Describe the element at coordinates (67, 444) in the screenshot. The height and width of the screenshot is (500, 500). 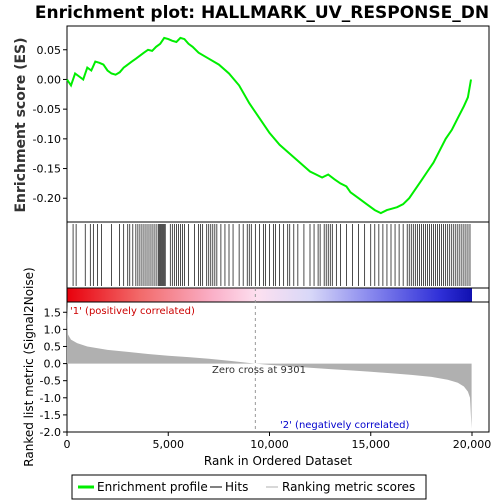
I see `xtick-label: 0` at that location.